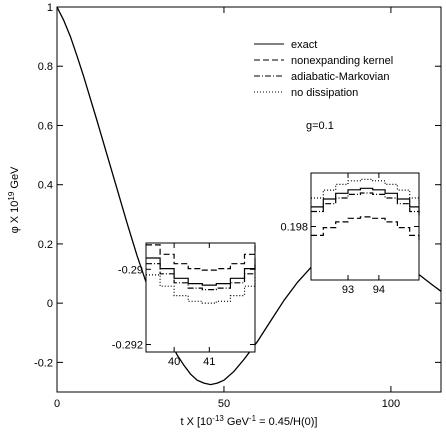 Image resolution: width=446 pixels, height=436 pixels. What do you see at coordinates (50, 8) in the screenshot?
I see `y-tick-label: 1` at bounding box center [50, 8].